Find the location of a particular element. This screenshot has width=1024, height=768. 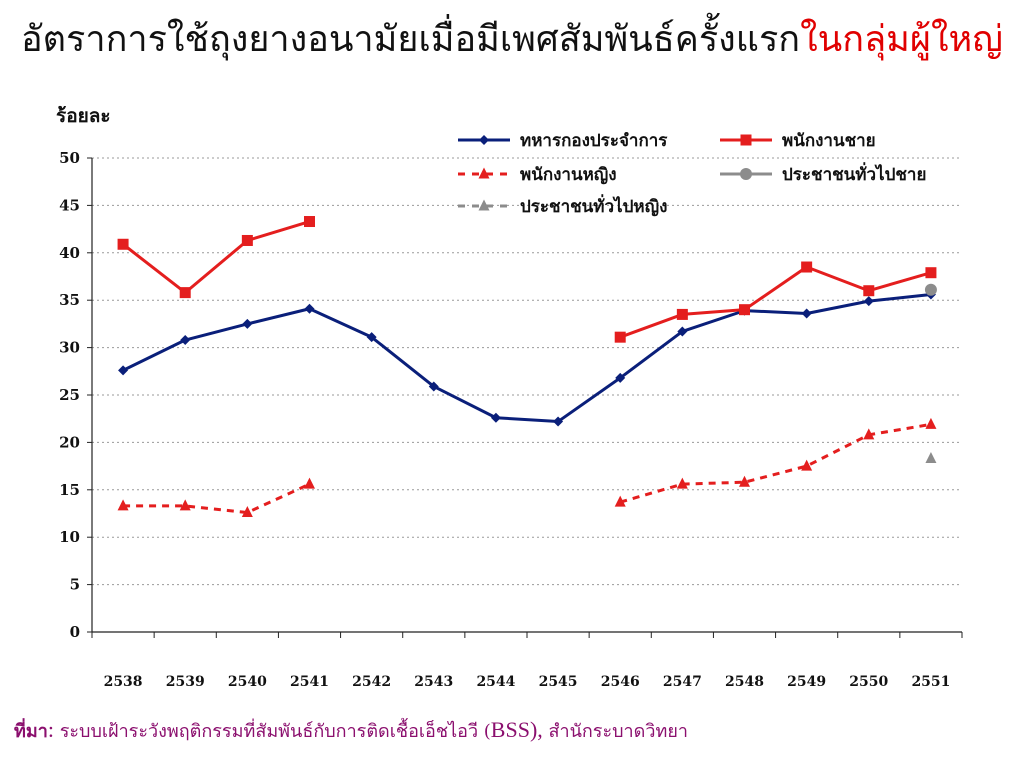

source-colon: : is located at coordinates (50, 729).